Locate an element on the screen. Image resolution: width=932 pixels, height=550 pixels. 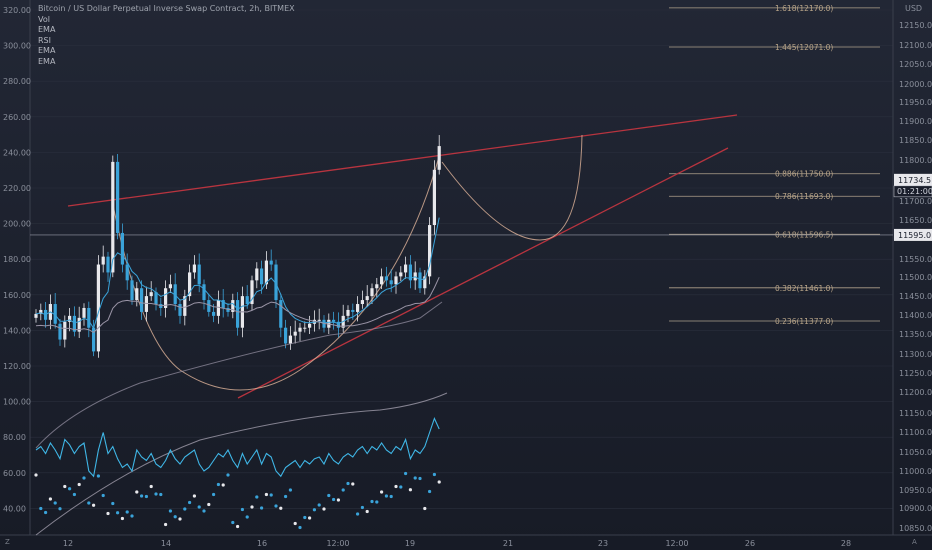
handle-arc is located at coordinates (512, 187).